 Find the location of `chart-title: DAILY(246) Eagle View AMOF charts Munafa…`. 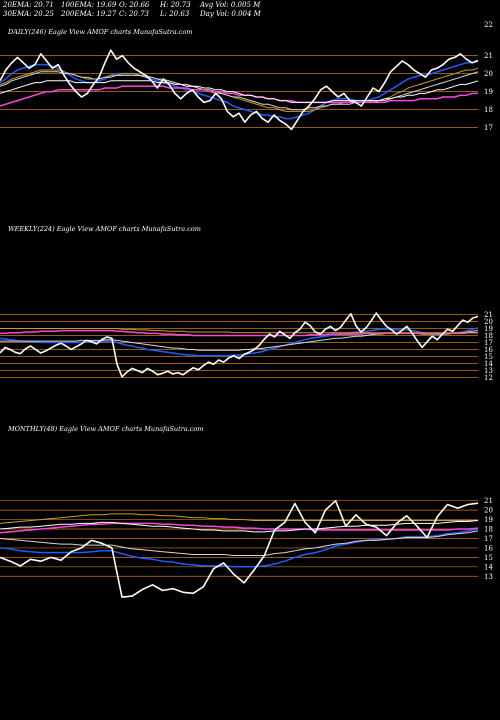

chart-title: DAILY(246) Eagle View AMOF charts Munafa… is located at coordinates (99, 32).